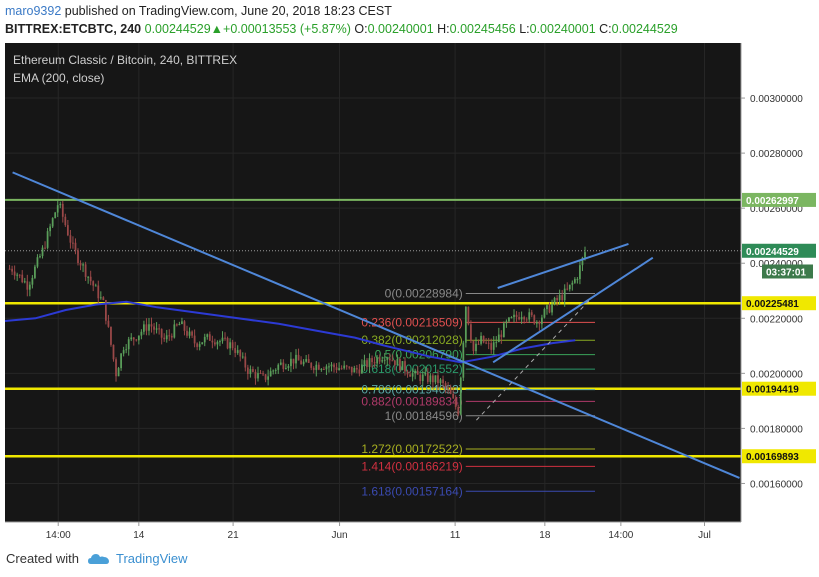 This screenshot has height=577, width=819. I want to click on time-tick-label: 14:00, so click(620, 535).